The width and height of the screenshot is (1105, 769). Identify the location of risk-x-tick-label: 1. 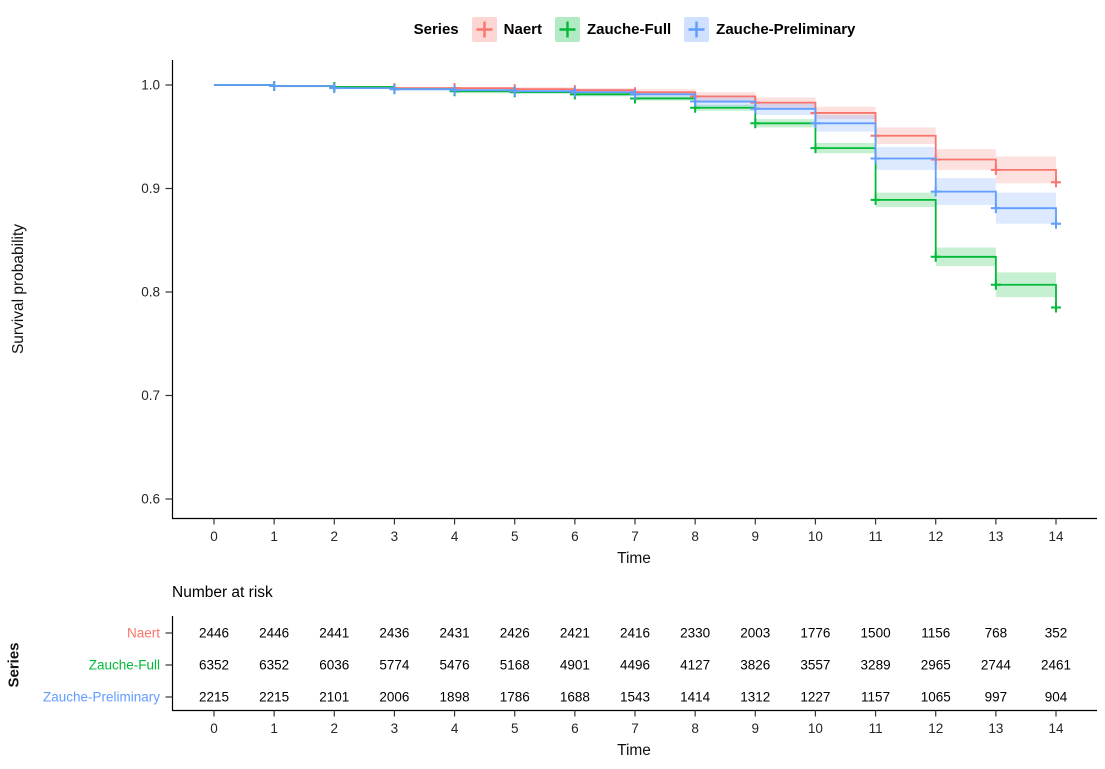
(274, 728).